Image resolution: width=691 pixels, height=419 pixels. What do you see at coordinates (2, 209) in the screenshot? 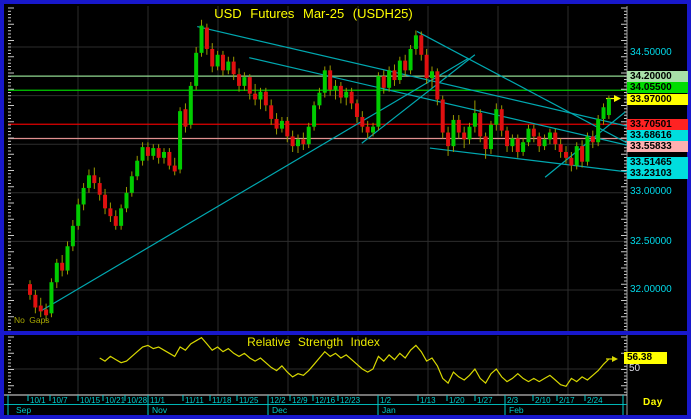
I see `window-border-left` at bounding box center [2, 209].